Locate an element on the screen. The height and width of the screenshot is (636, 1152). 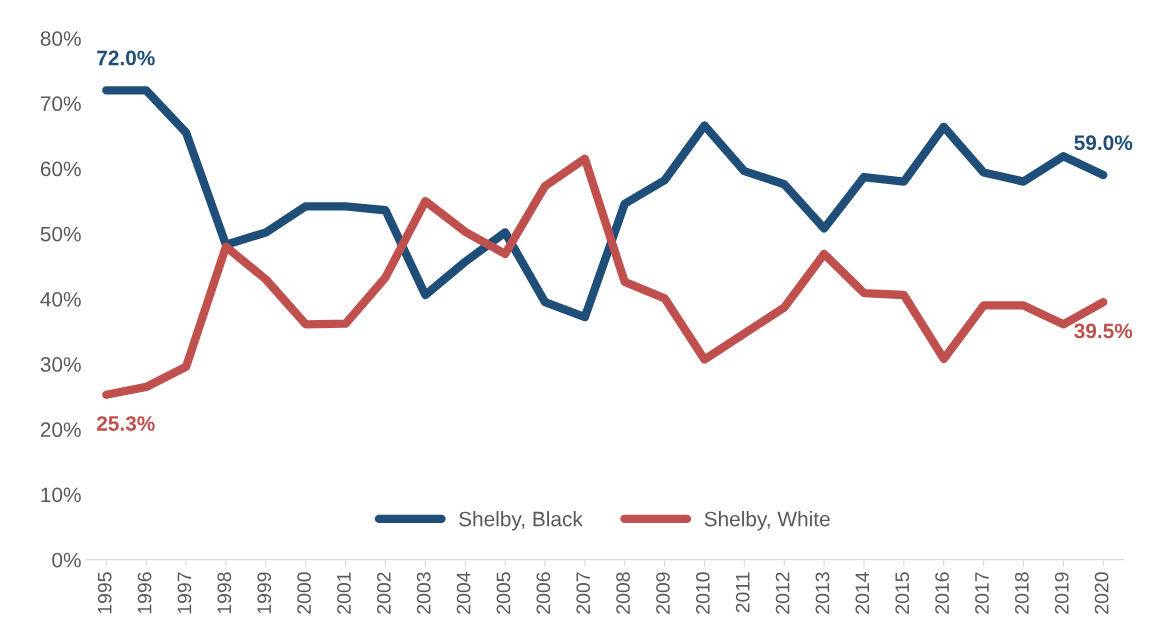
y-tick-label: 70% is located at coordinates (60, 104).